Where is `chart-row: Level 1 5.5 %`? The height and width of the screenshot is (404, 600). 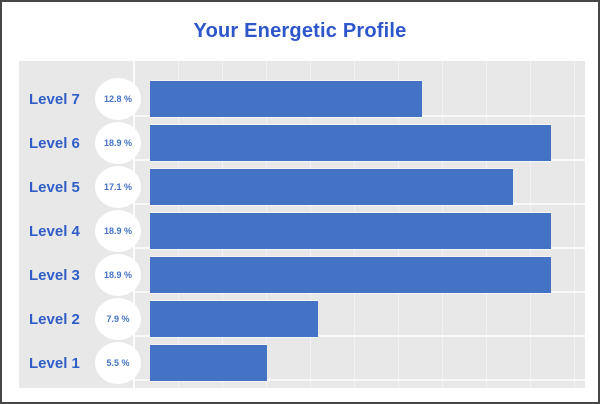
chart-row: Level 1 5.5 % is located at coordinates (302, 363).